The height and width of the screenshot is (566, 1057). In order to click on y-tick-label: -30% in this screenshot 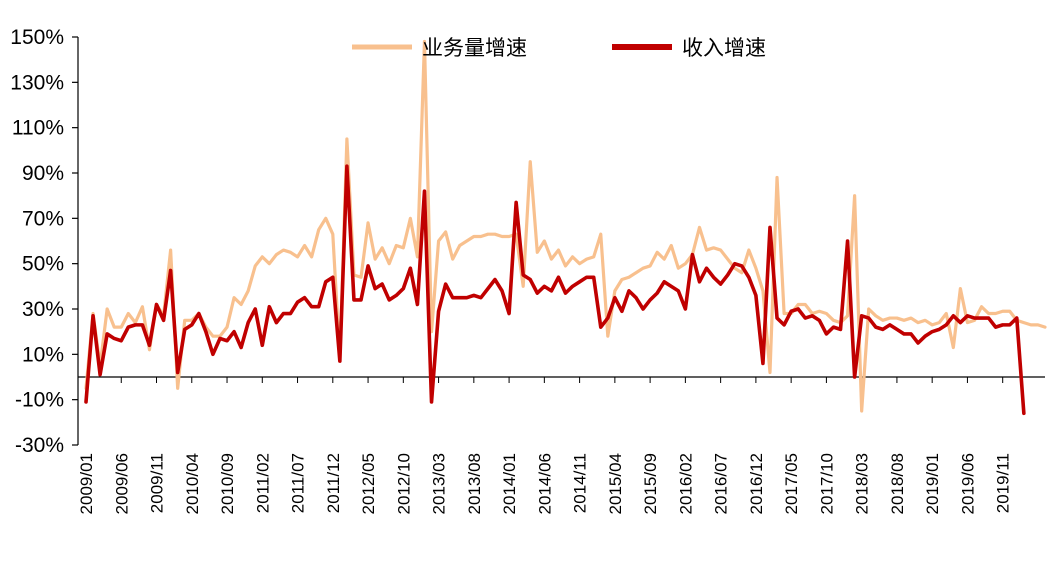, I will do `click(39, 445)`.